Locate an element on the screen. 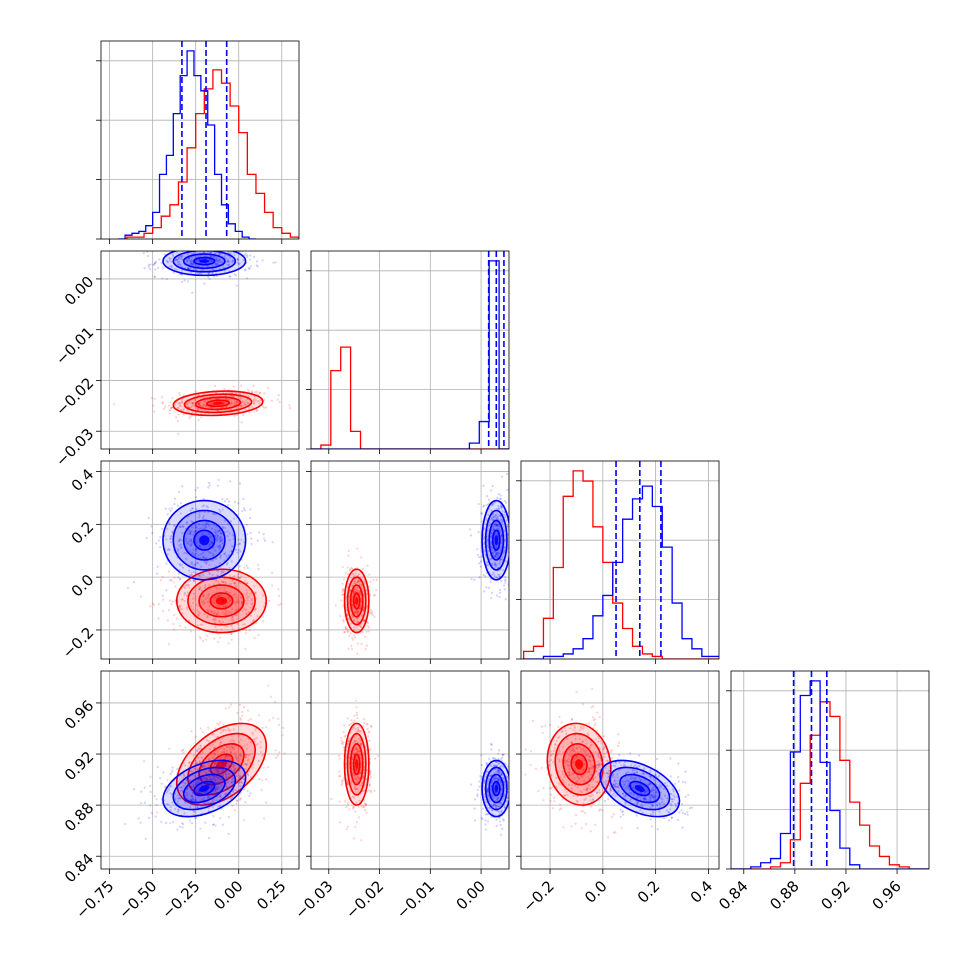  joint-0-2-frame is located at coordinates (200, 560).